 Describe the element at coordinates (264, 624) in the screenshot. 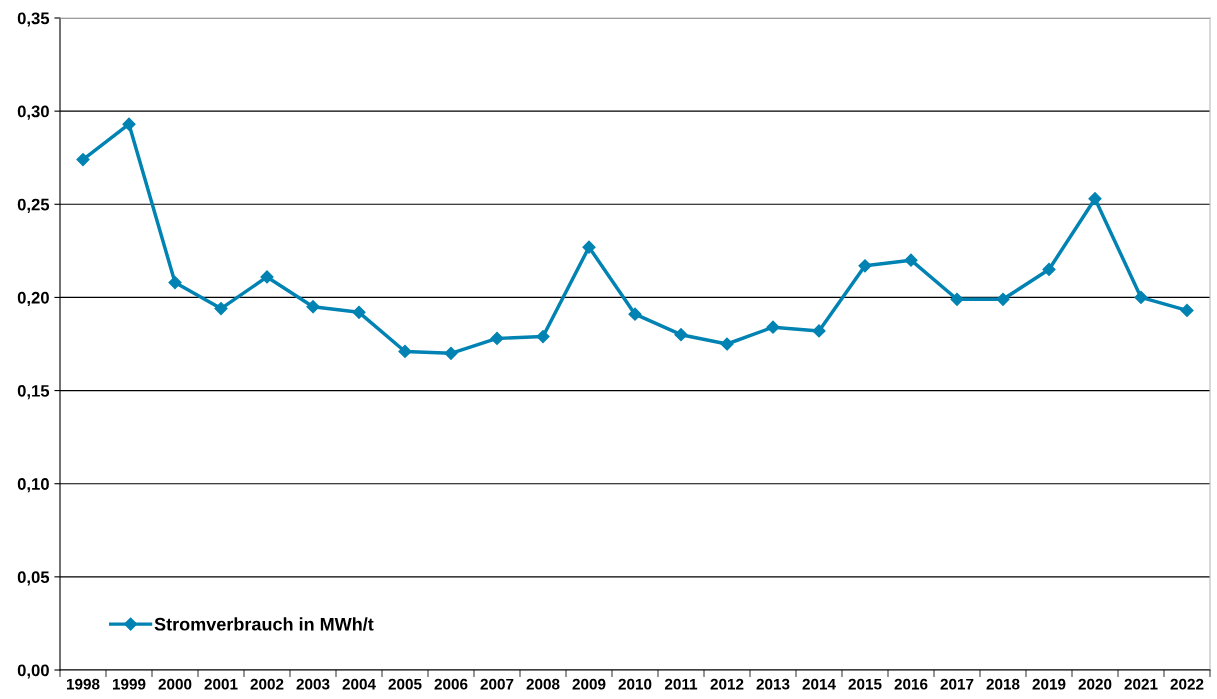

I see `legend-label: Stromverbrauch in MWh/t` at that location.